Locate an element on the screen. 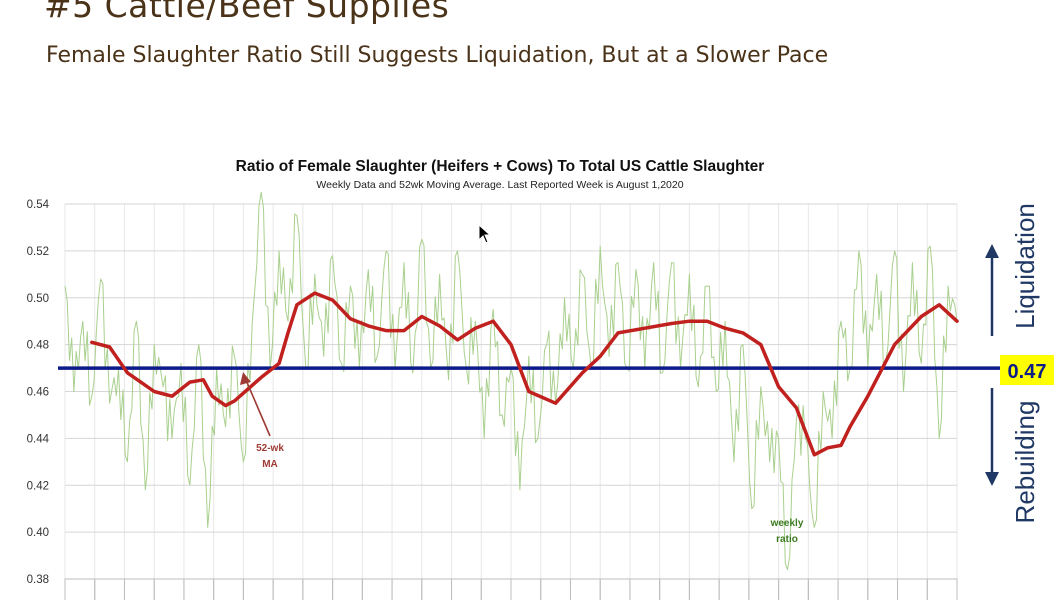 Image resolution: width=1062 pixels, height=600 pixels. y-axis-tick-labels: 0.38 0.40 0.42 0.44 0.46 0.48 0.50 0.52 0.54 is located at coordinates (38, 392).